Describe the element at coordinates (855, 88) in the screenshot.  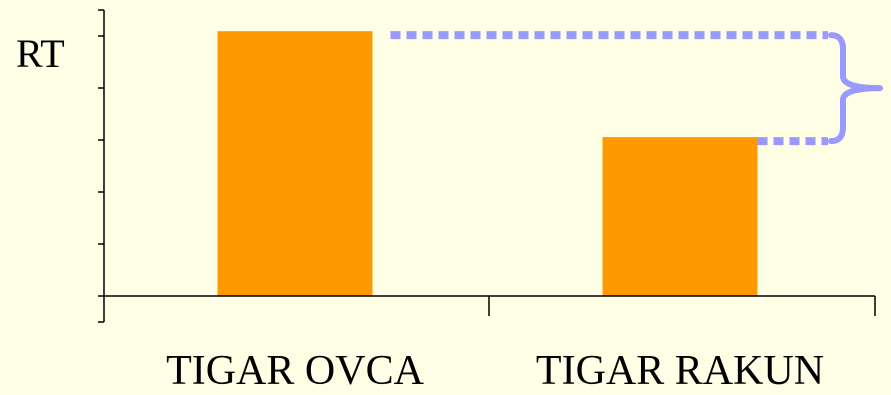
I see `difference-brace` at that location.